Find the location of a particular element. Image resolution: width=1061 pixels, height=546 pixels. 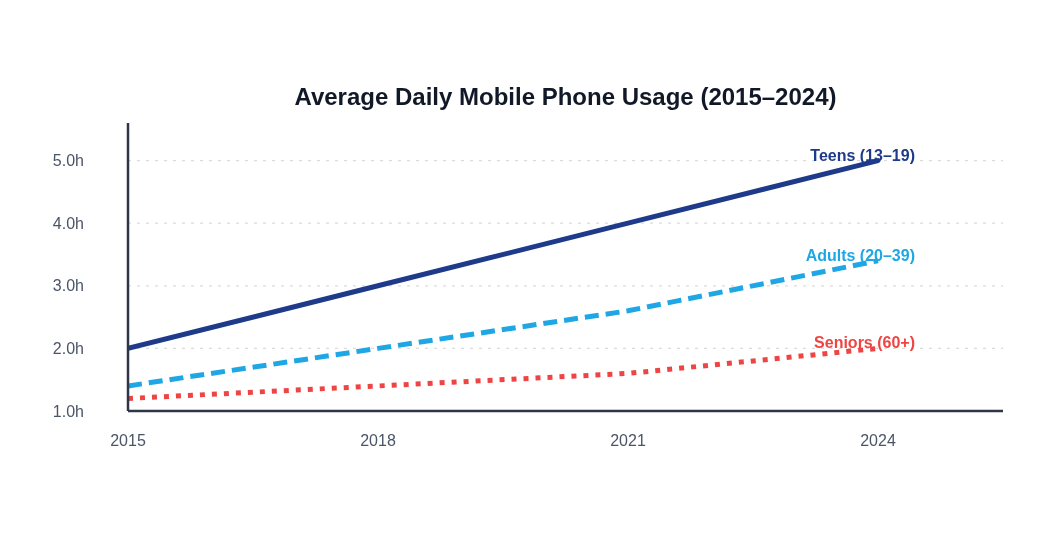

y-tick-label: 1.0h is located at coordinates (68, 411).